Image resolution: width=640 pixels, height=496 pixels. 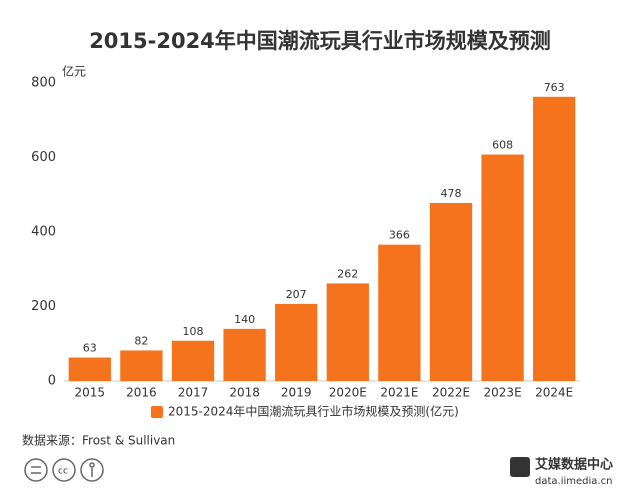 What do you see at coordinates (347, 273) in the screenshot?
I see `data-label: 262` at bounding box center [347, 273].